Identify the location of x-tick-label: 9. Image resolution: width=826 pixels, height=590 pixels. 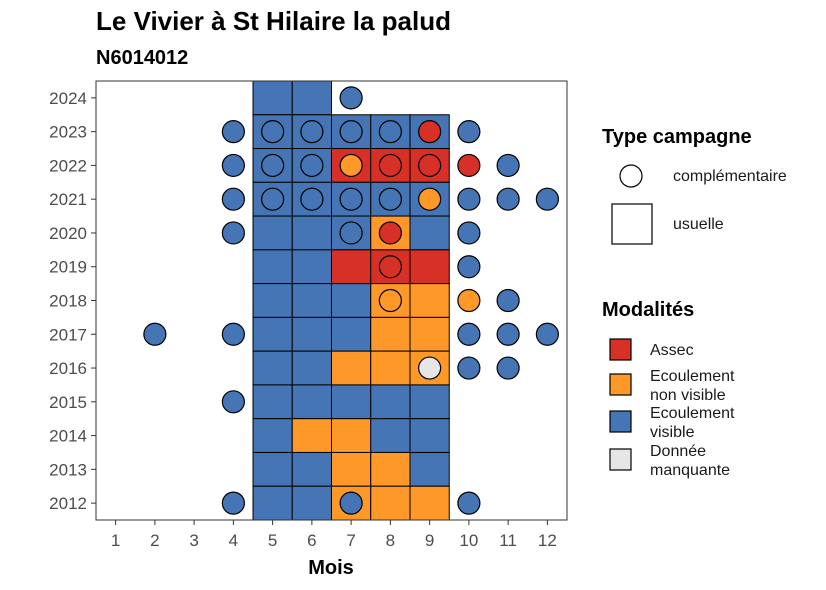
(429, 540).